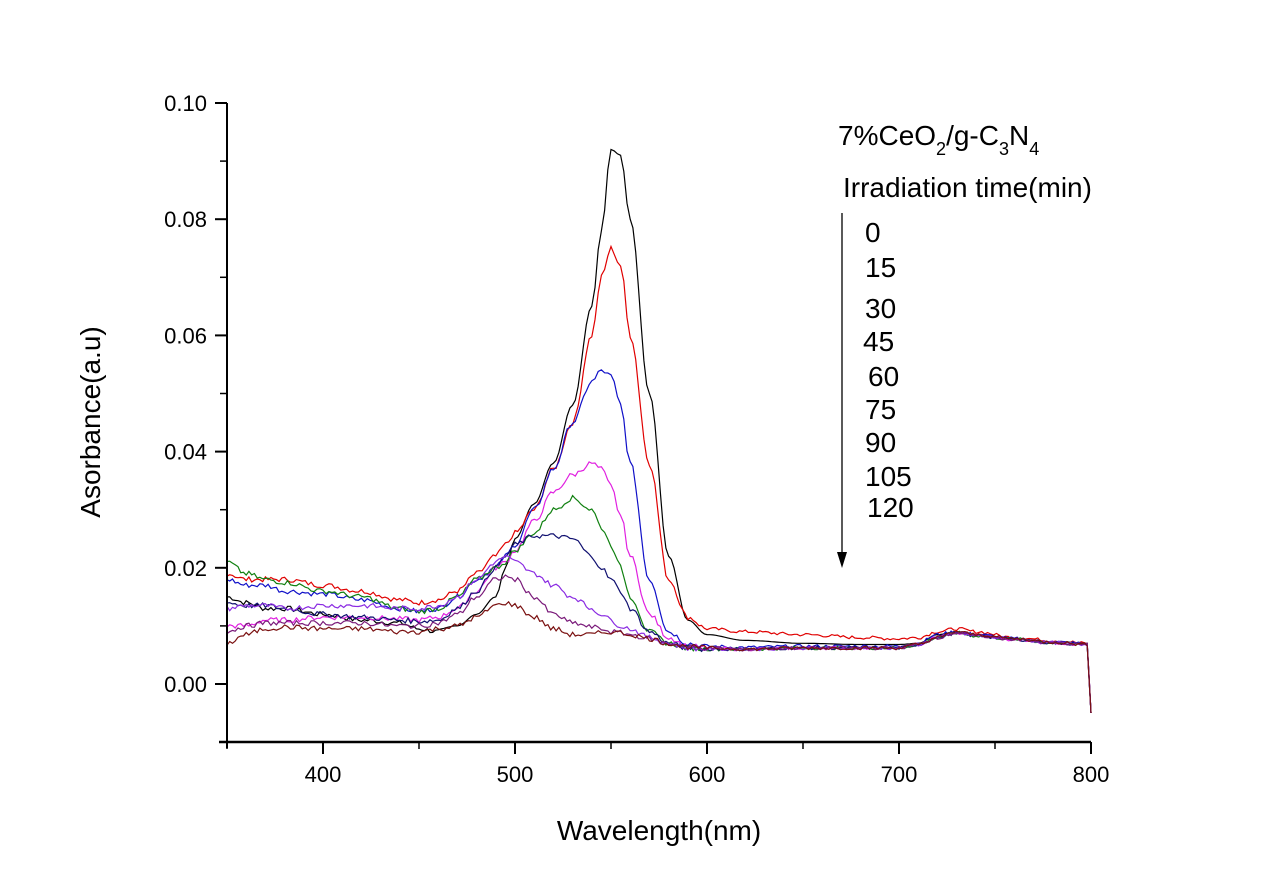  I want to click on y-tick-label: 0.06, so click(185, 335).